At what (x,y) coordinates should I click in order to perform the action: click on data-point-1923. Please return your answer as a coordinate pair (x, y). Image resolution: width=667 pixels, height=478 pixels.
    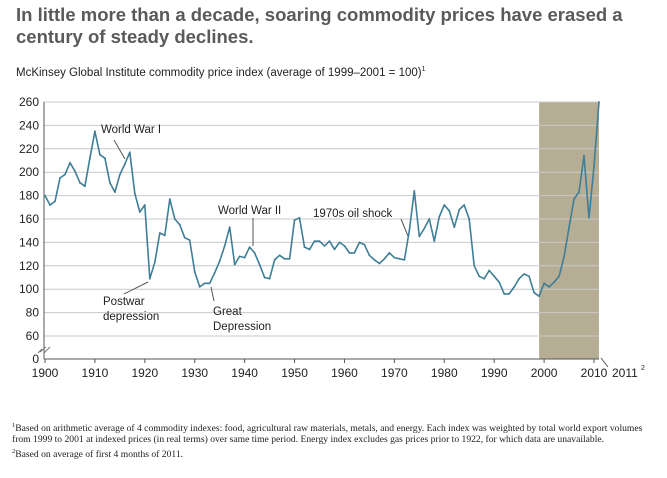
    Looking at the image, I should click on (159, 233).